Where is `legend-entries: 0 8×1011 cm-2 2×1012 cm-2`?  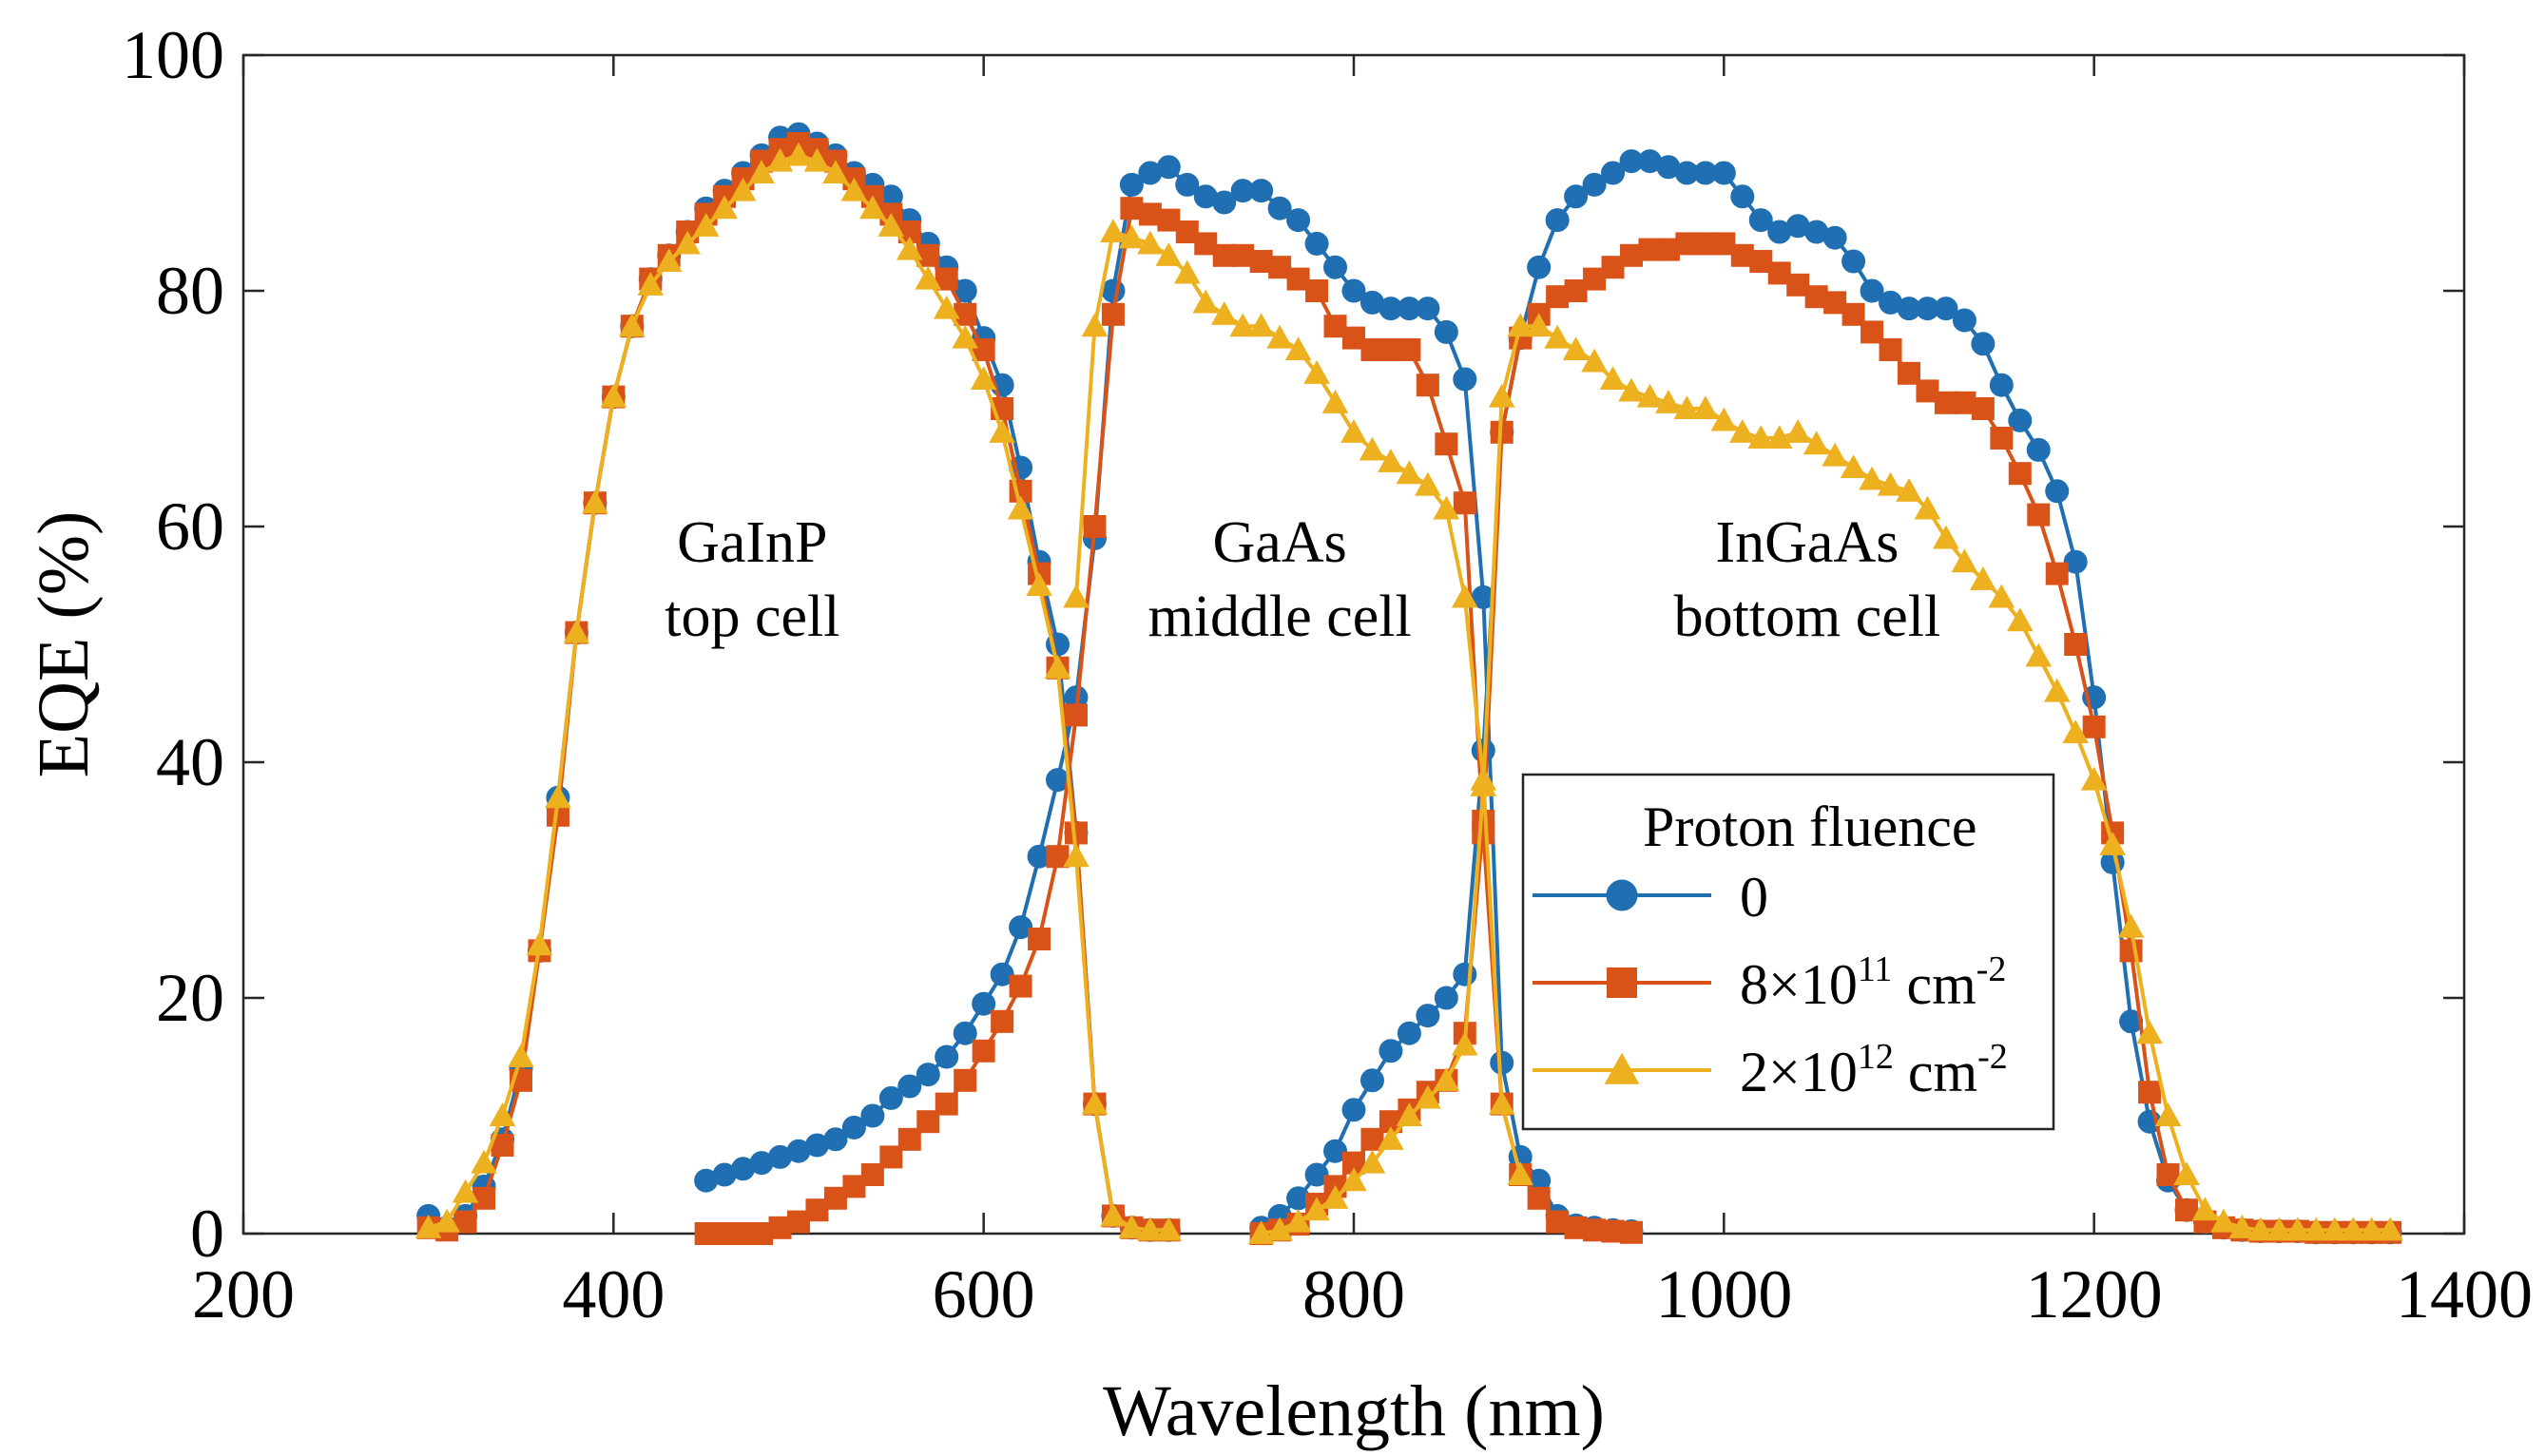
legend-entries: 0 8×1011 cm-2 2×1012 cm-2 is located at coordinates (1770, 984).